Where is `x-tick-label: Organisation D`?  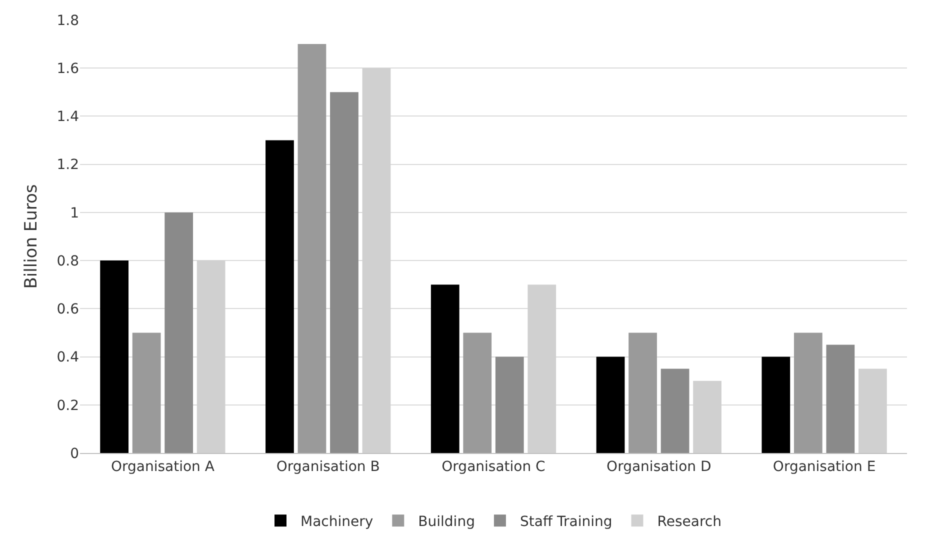
x-tick-label: Organisation D is located at coordinates (659, 466).